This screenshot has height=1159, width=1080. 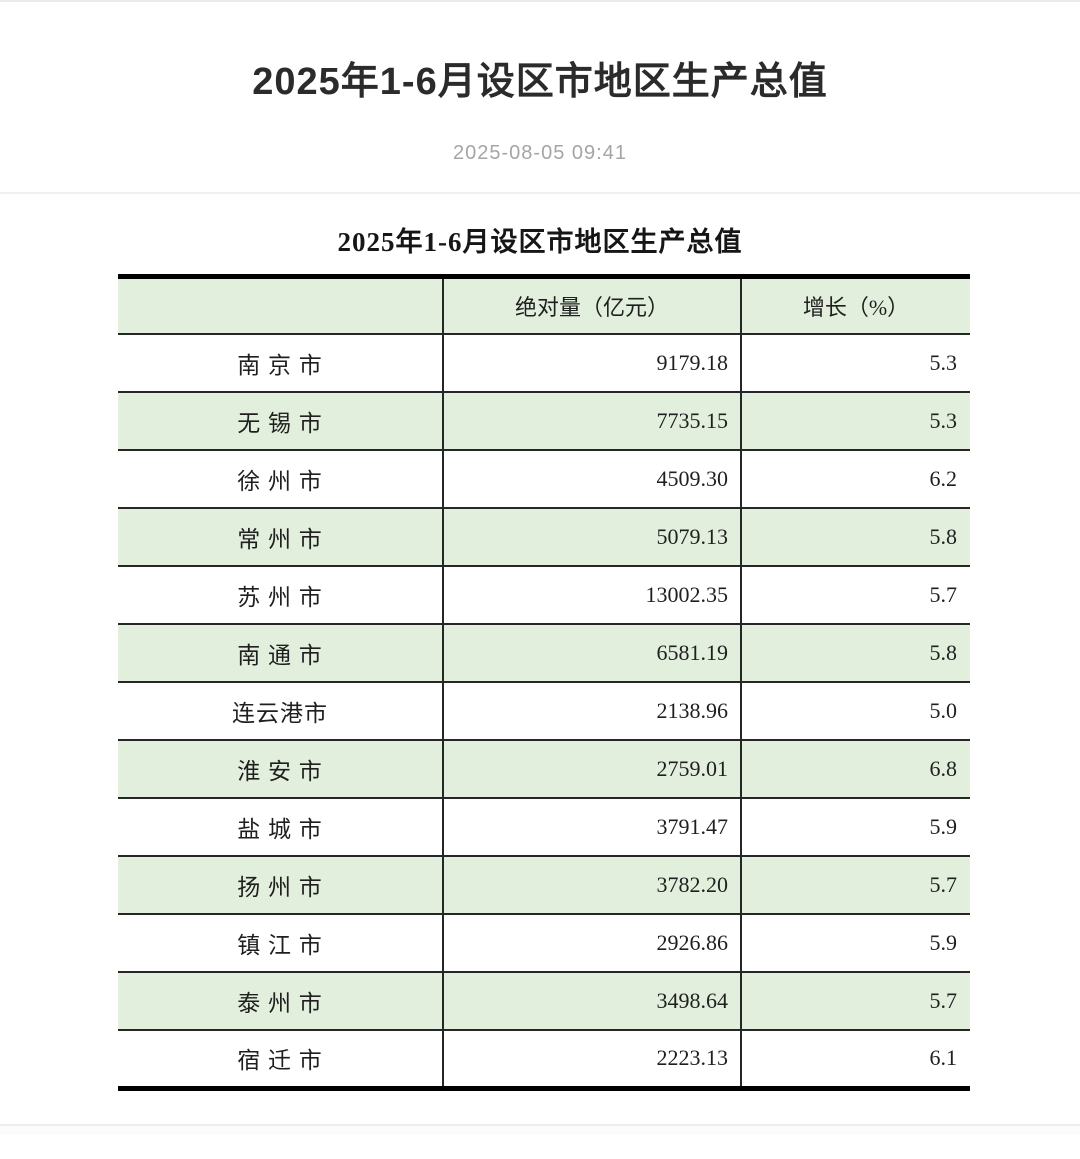 I want to click on cell-value: 3782.20, so click(x=592, y=886).